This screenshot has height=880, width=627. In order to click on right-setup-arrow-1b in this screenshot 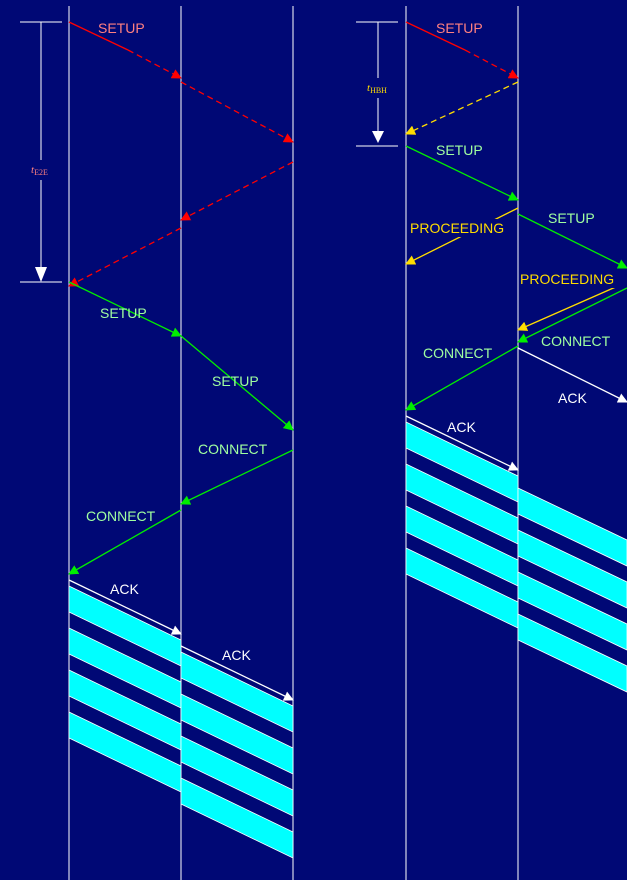, I will do `click(491, 64)`.